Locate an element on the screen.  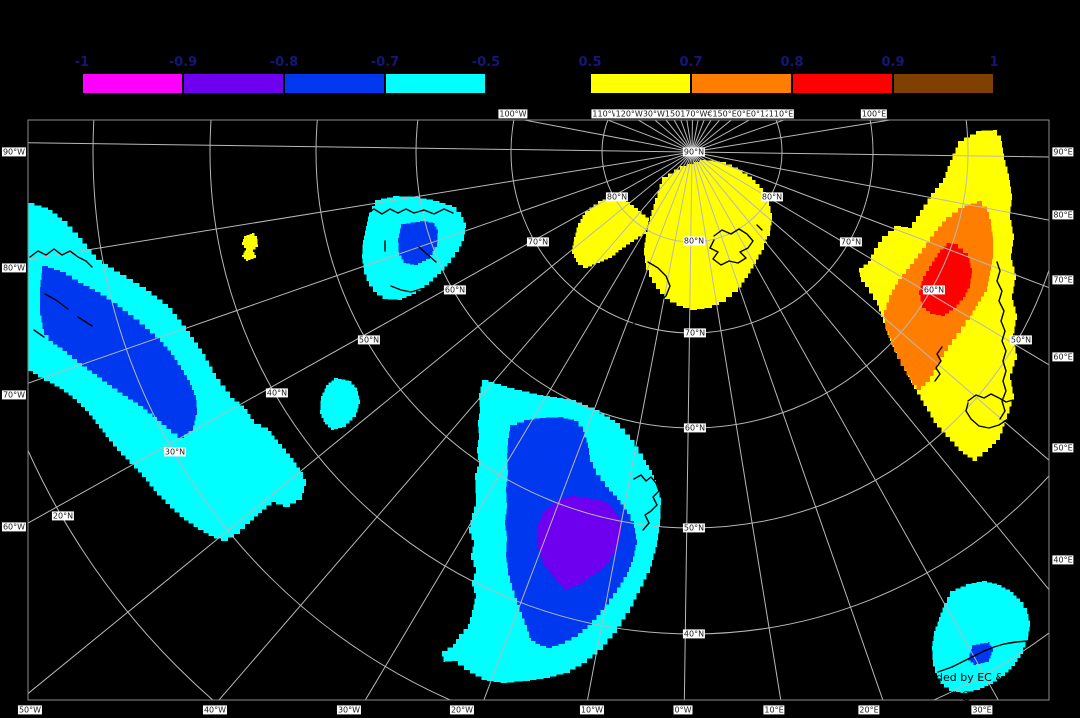
blob-svalbard-west-lobe is located at coordinates (610, 232).